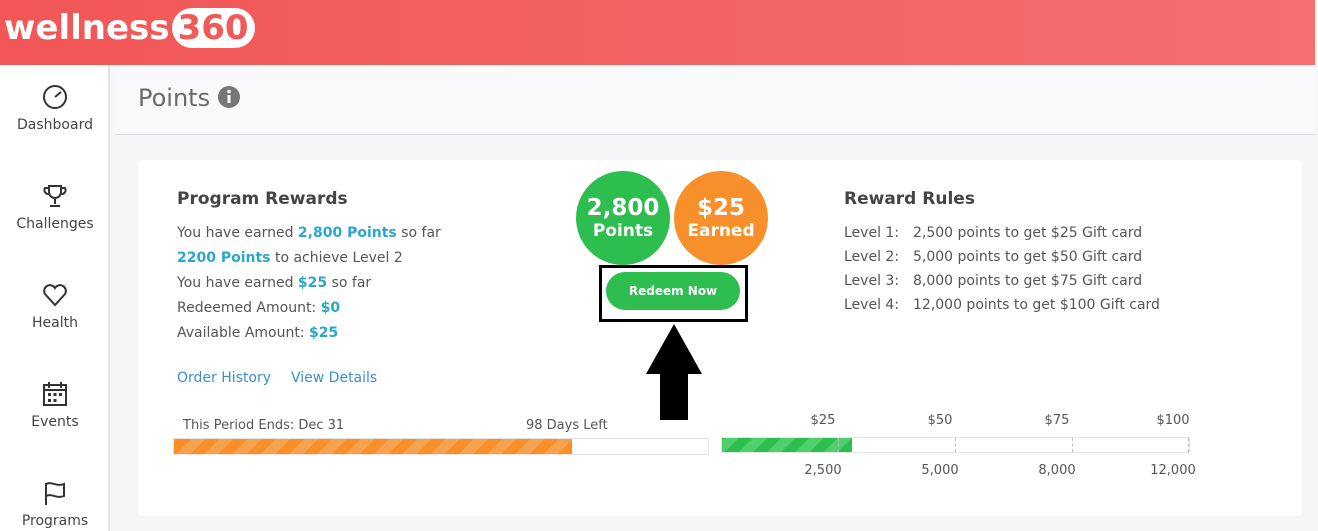  What do you see at coordinates (720, 208) in the screenshot?
I see `earned-value: $25` at bounding box center [720, 208].